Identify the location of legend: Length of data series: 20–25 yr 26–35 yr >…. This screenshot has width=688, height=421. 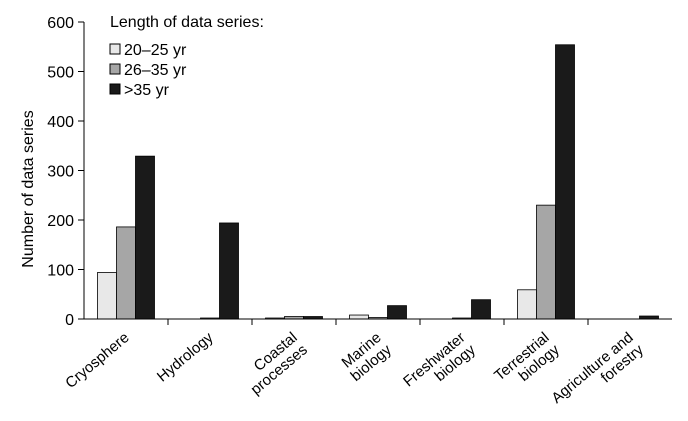
(186, 56).